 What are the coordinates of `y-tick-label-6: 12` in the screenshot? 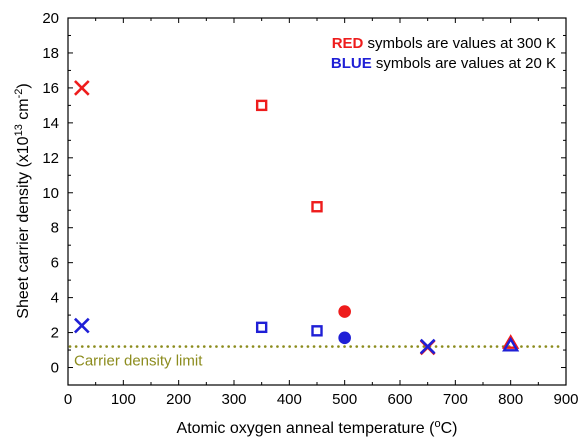 It's located at (50, 158).